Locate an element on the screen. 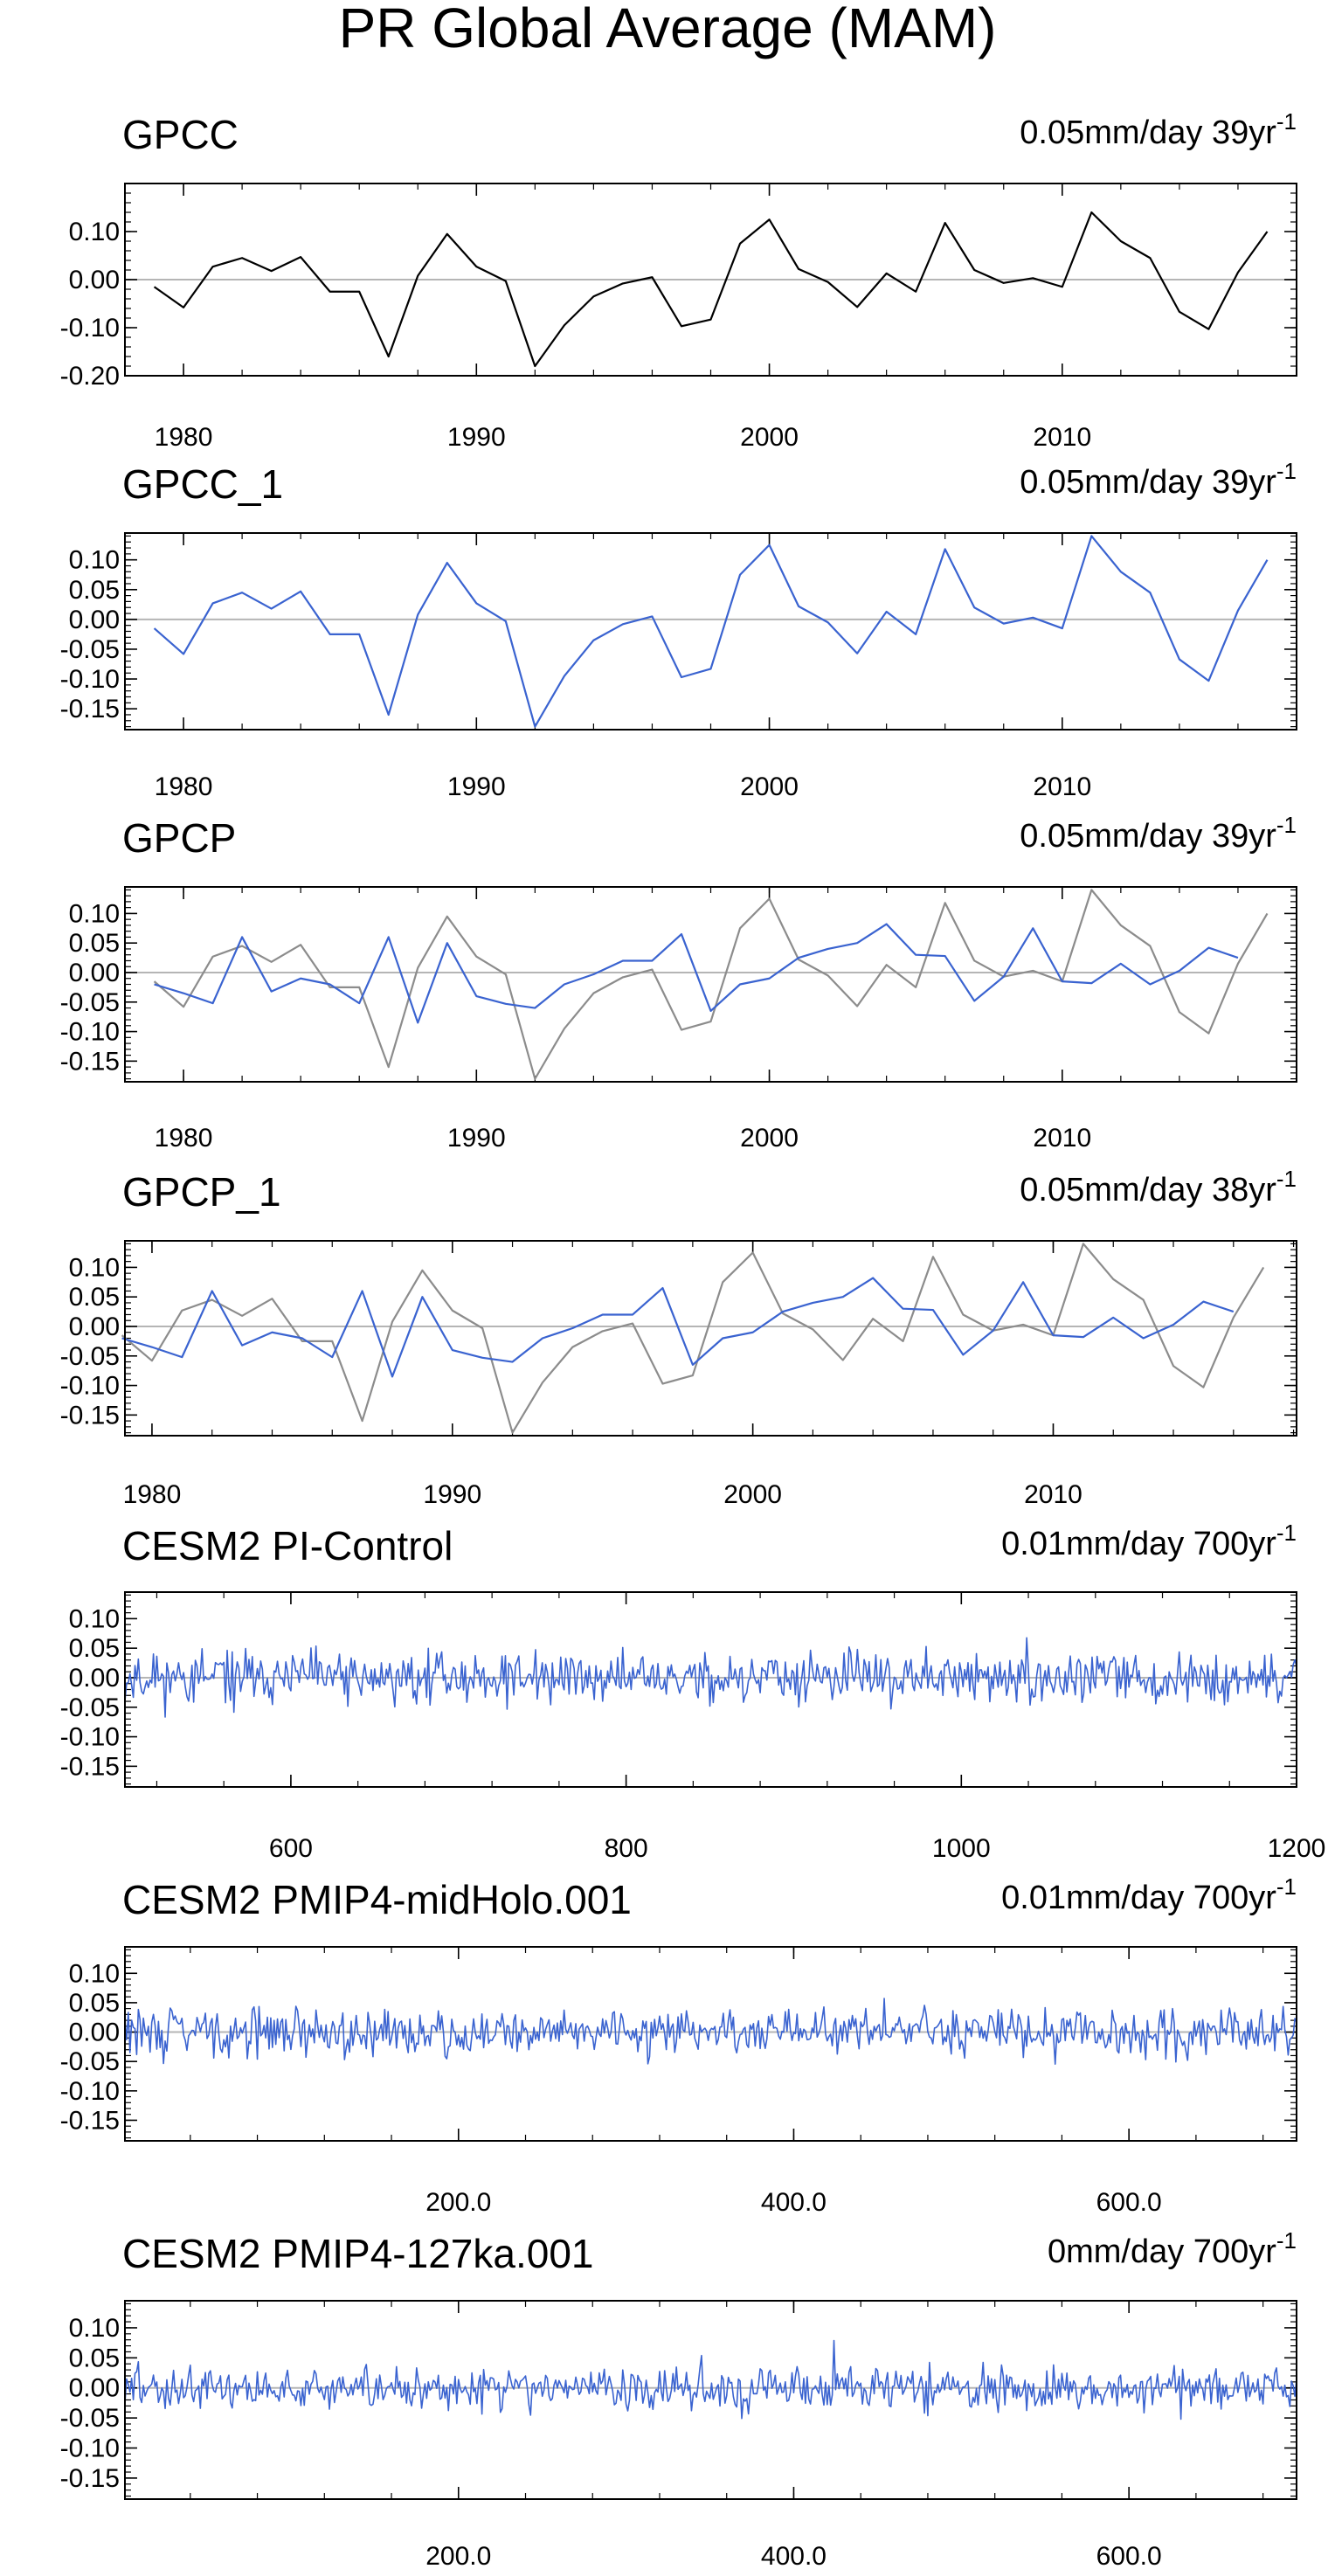  y-tick-label: -0.20 is located at coordinates (90, 376).